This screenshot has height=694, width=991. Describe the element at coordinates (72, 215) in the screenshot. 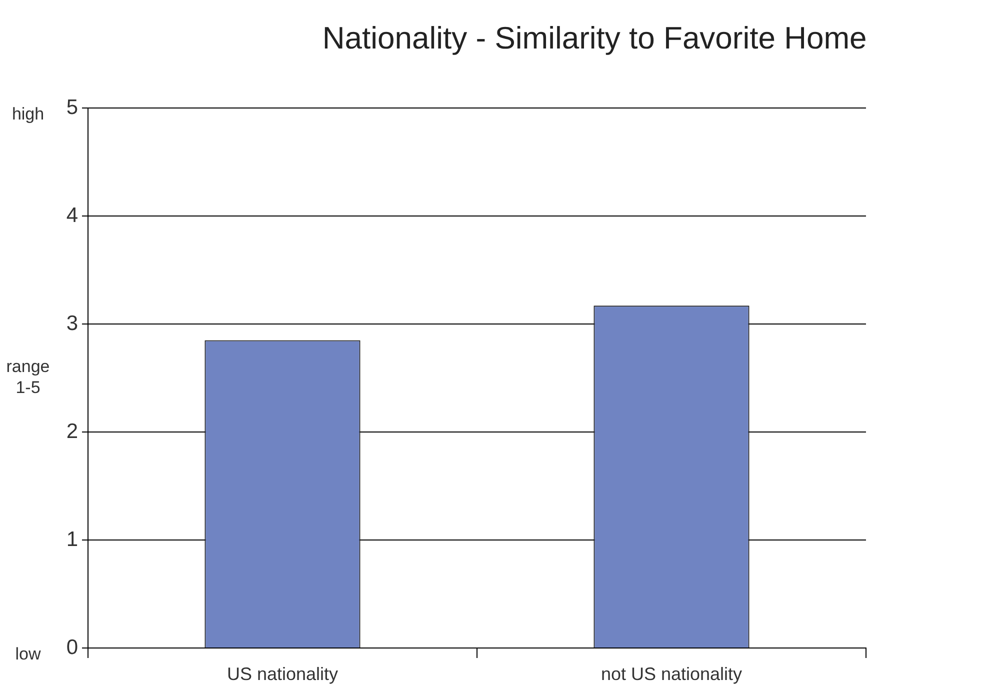

I see `y-tick-label: 4` at that location.